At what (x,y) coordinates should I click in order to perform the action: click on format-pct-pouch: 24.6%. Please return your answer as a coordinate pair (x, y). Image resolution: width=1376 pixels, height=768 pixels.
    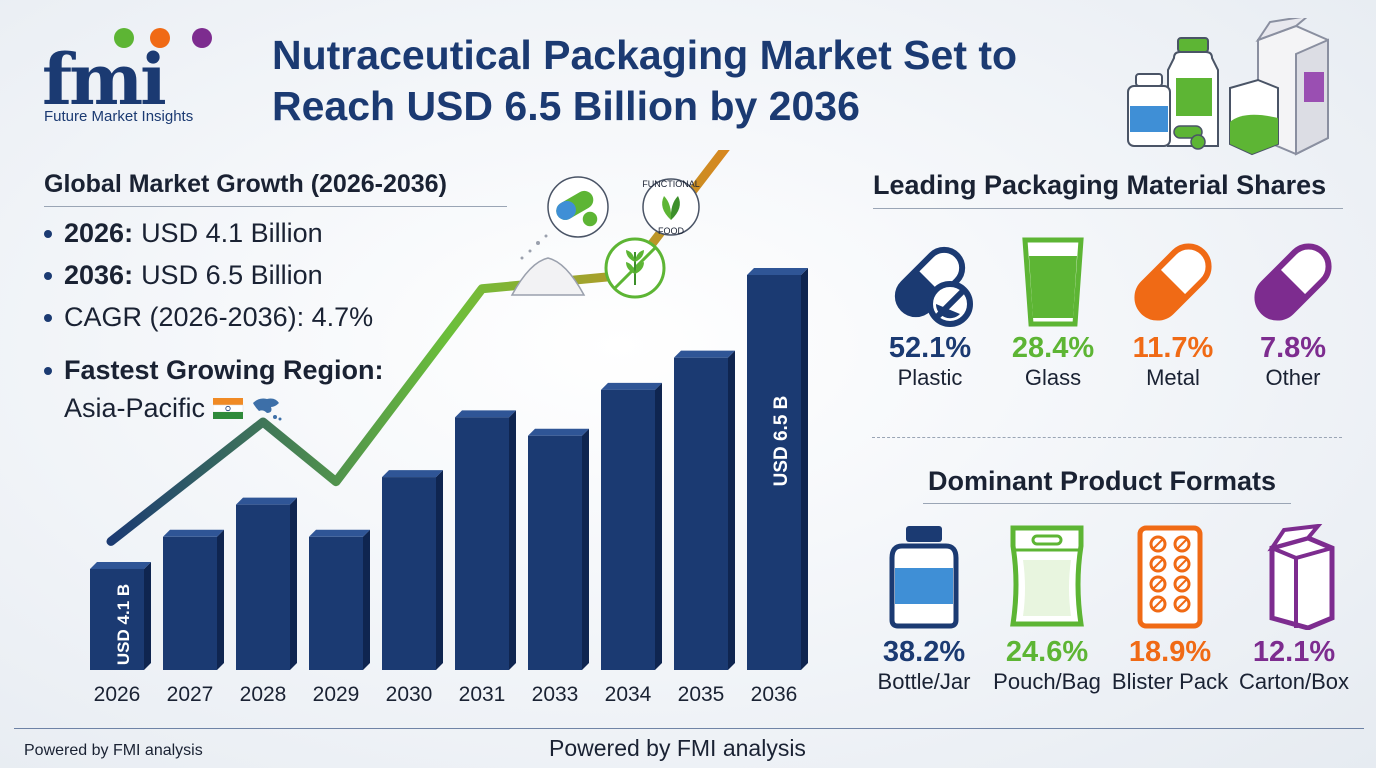
    Looking at the image, I should click on (1047, 652).